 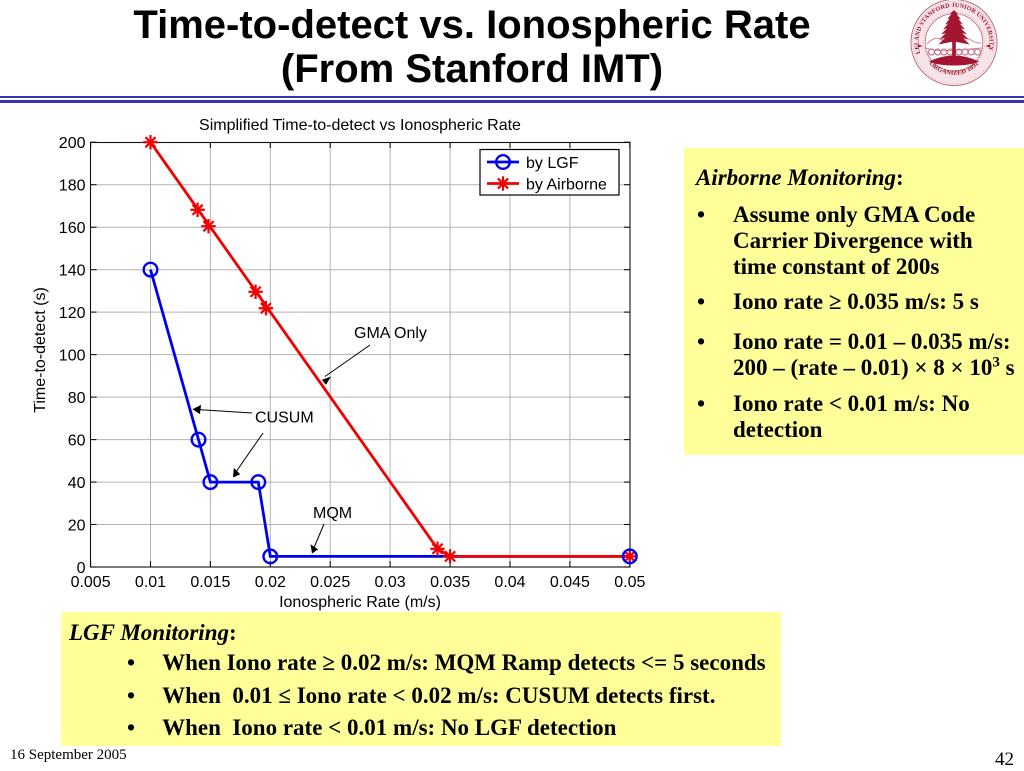 I want to click on svg-text: 20, so click(x=77, y=526).